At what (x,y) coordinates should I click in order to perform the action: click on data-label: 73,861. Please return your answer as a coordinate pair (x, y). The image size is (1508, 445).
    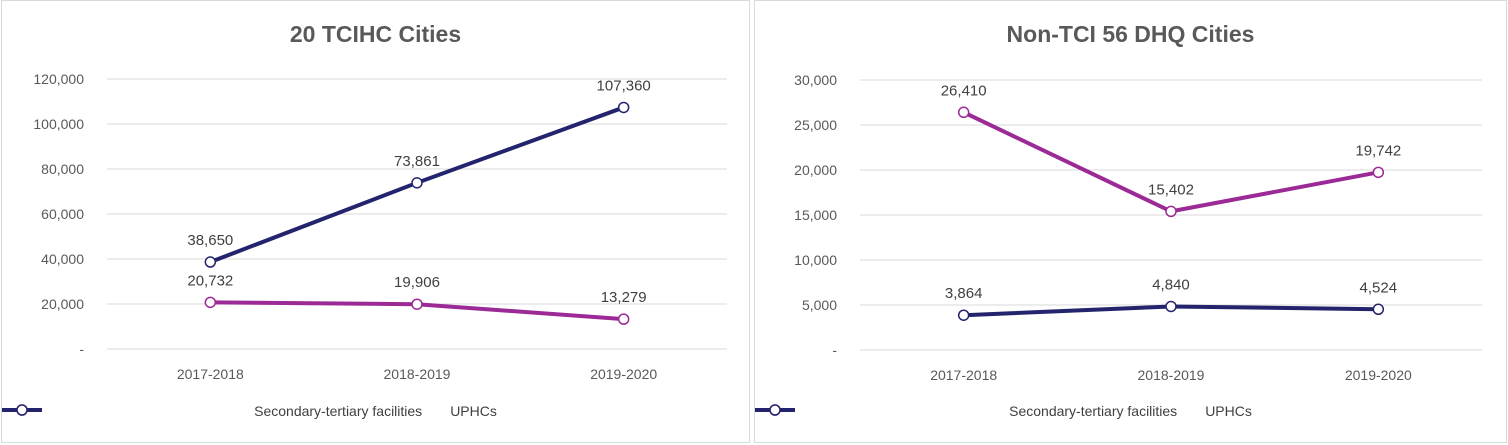
    Looking at the image, I should click on (417, 161).